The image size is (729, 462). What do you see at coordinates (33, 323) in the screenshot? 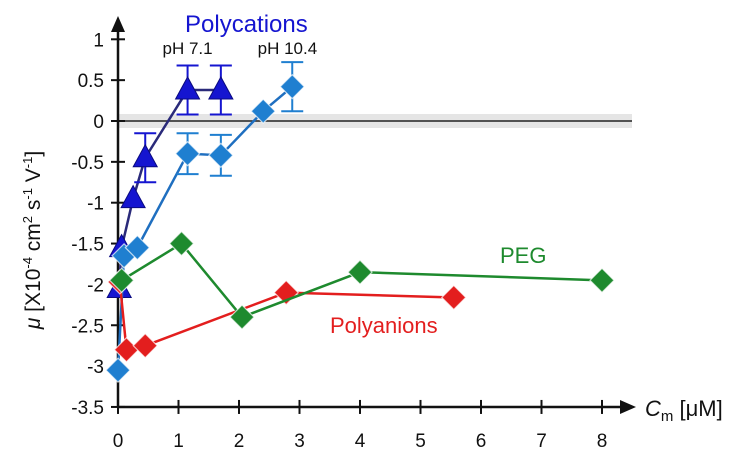
I see `y-axis-label-var: μ` at bounding box center [33, 323].